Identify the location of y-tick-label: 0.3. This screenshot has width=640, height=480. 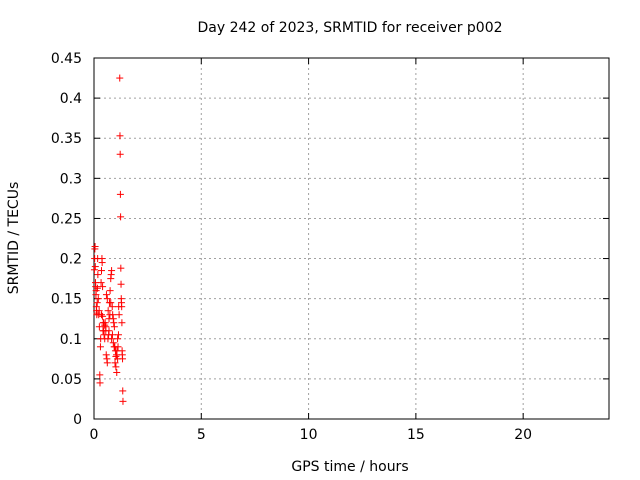
(71, 179).